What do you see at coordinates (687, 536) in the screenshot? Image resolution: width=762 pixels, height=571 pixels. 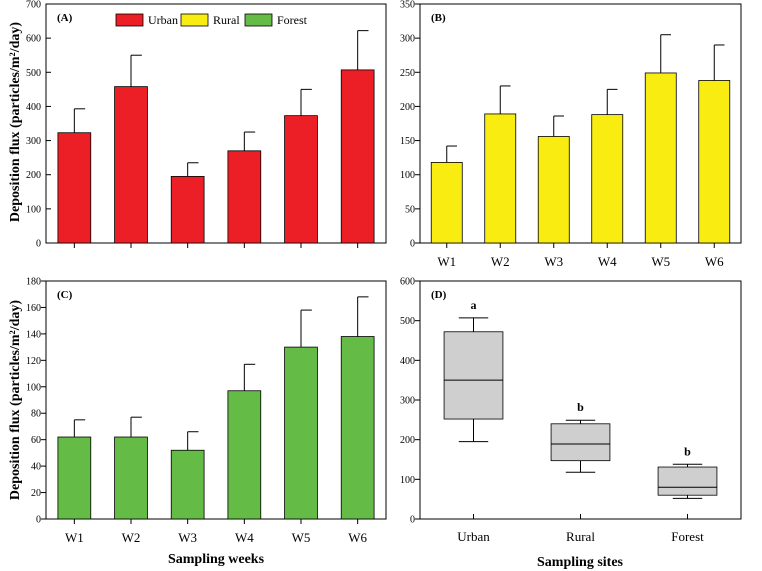 I see `panel-d-xtick-label: Forest` at bounding box center [687, 536].